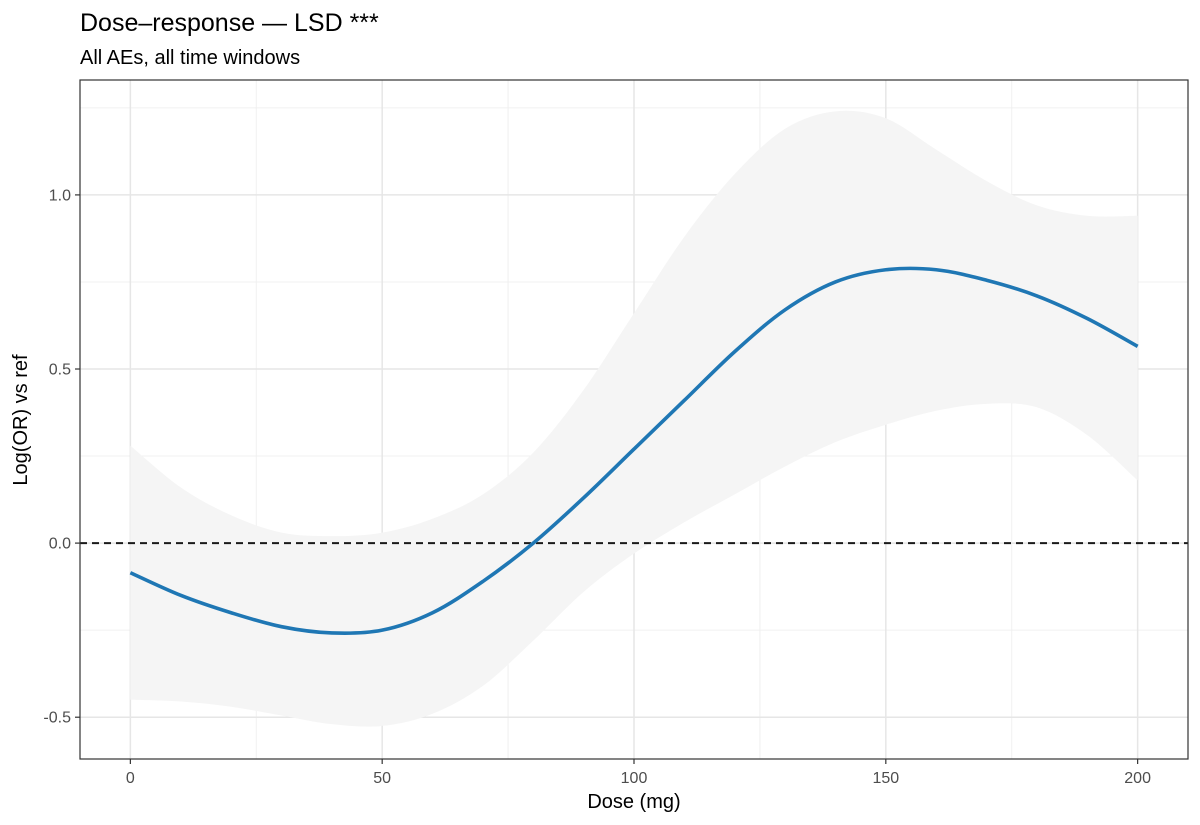  I want to click on chart-title: Dose–response — LSD ***, so click(229, 23).